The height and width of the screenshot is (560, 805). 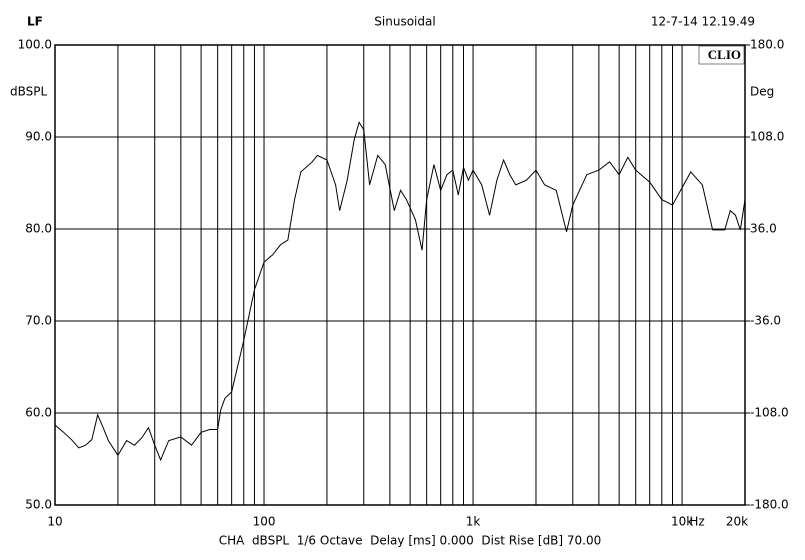 What do you see at coordinates (769, 505) in the screenshot?
I see `y2-tick-label: -180.0` at bounding box center [769, 505].